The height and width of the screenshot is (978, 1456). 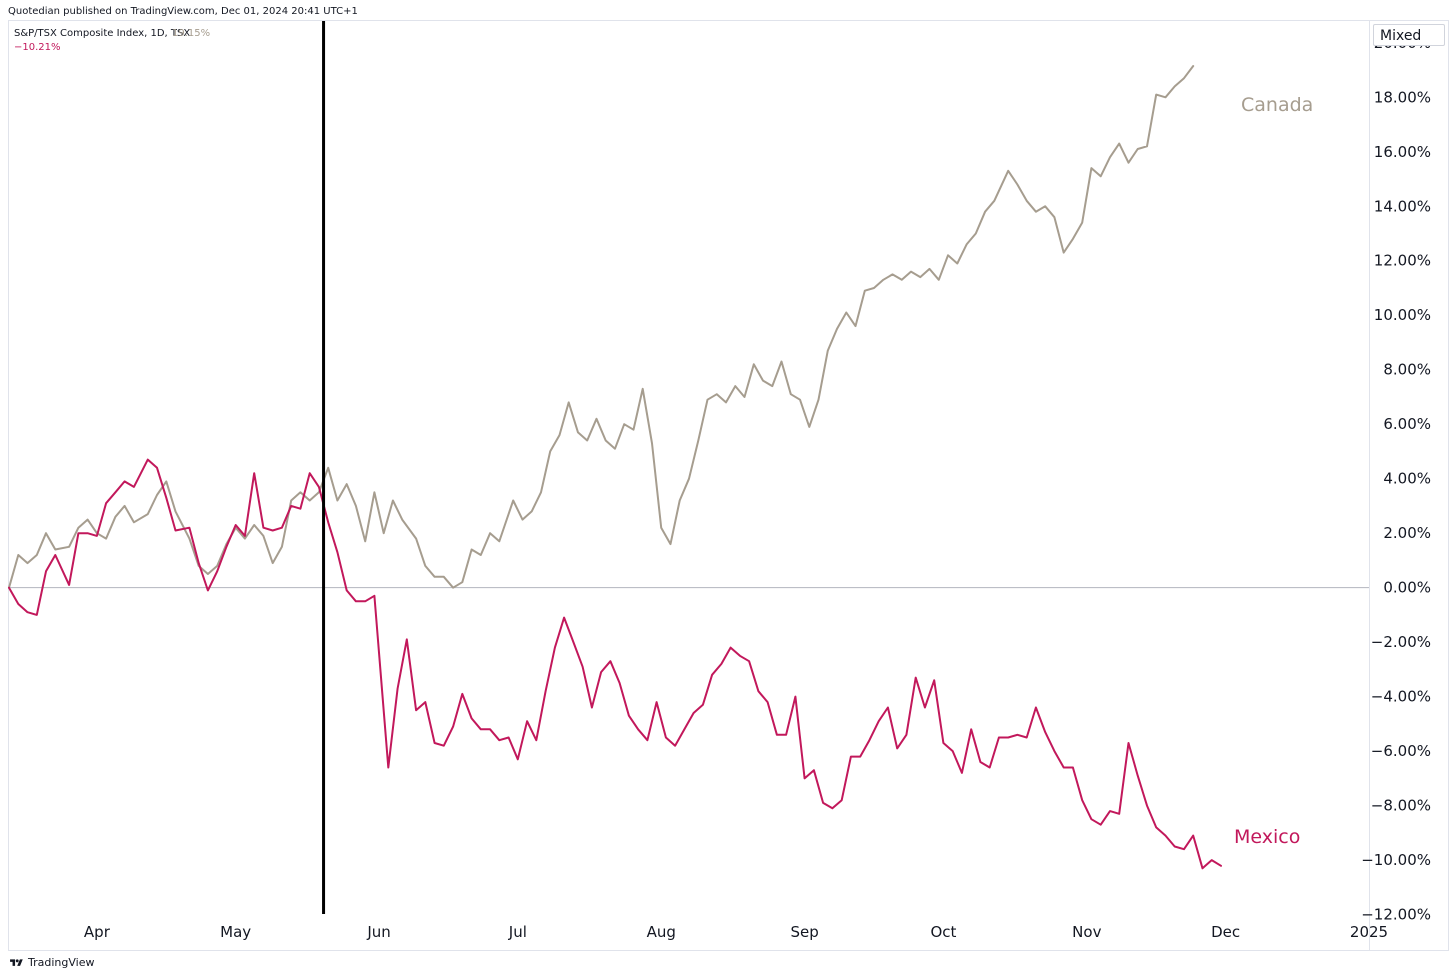 I want to click on x-tick-label: Jun, so click(x=378, y=932).